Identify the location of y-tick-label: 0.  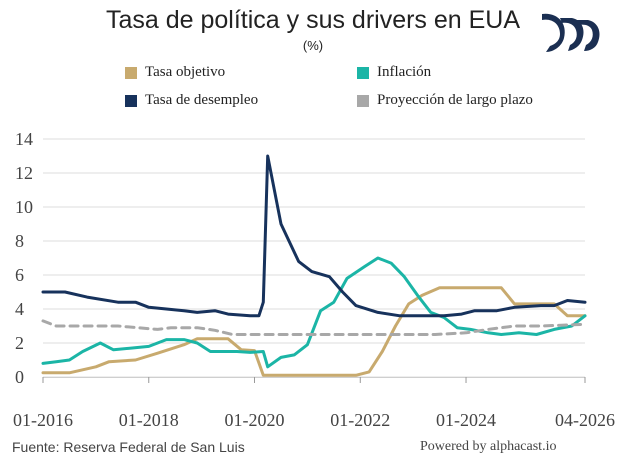
(19, 377).